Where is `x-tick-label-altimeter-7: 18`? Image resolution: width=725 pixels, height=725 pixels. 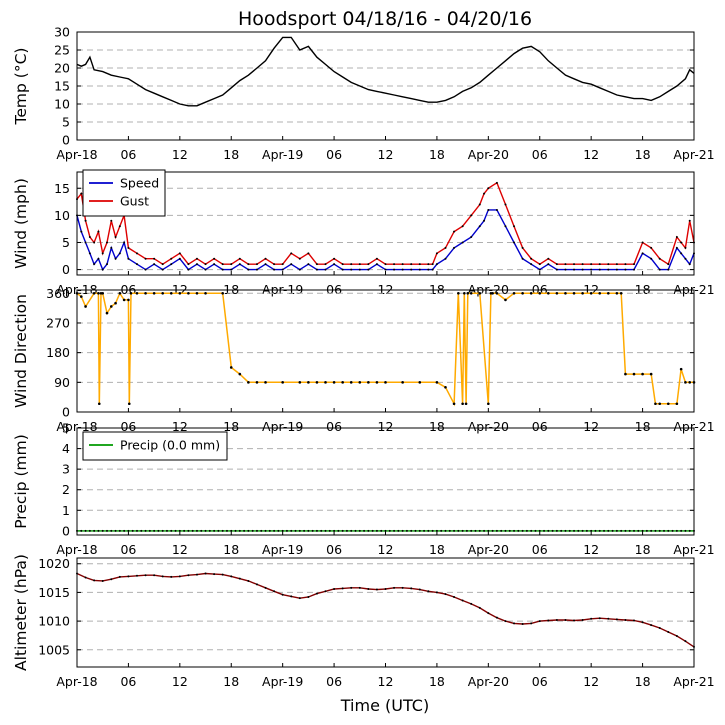
x-tick-label-altimeter-7: 18 is located at coordinates (437, 681).